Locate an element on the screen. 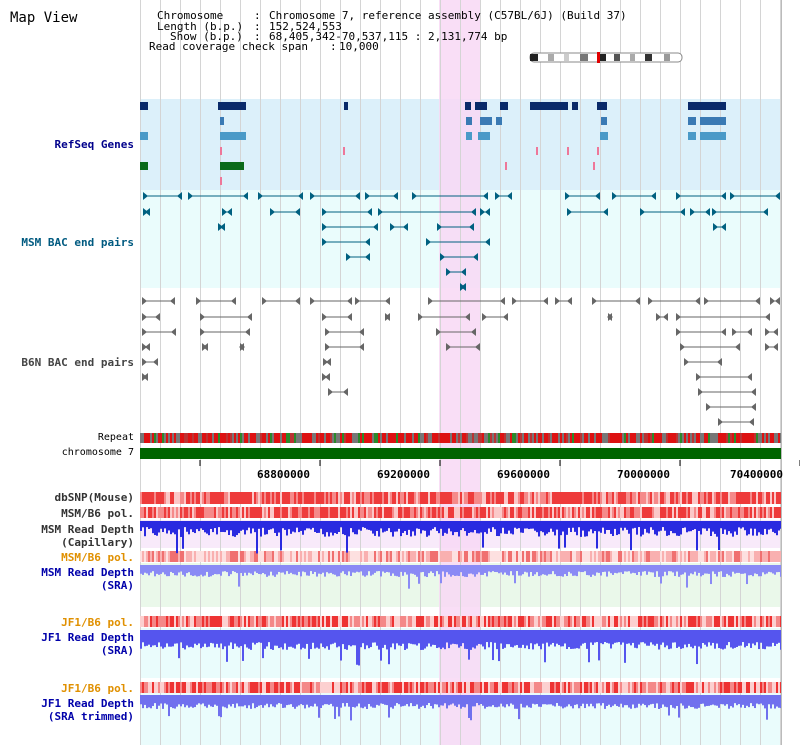 Image resolution: width=800 pixels, height=745 pixels. track-label-msm-depth-capillary: MSM Read Depth is located at coordinates (87, 529).